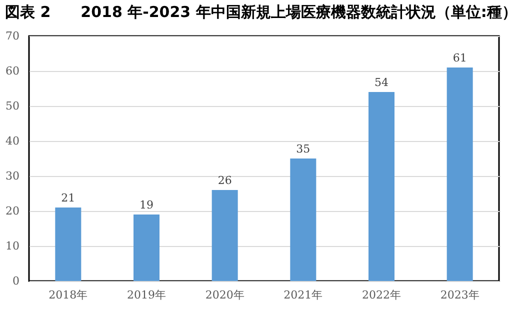 Image resolution: width=527 pixels, height=320 pixels. What do you see at coordinates (225, 180) in the screenshot?
I see `data-label: 26` at bounding box center [225, 180].